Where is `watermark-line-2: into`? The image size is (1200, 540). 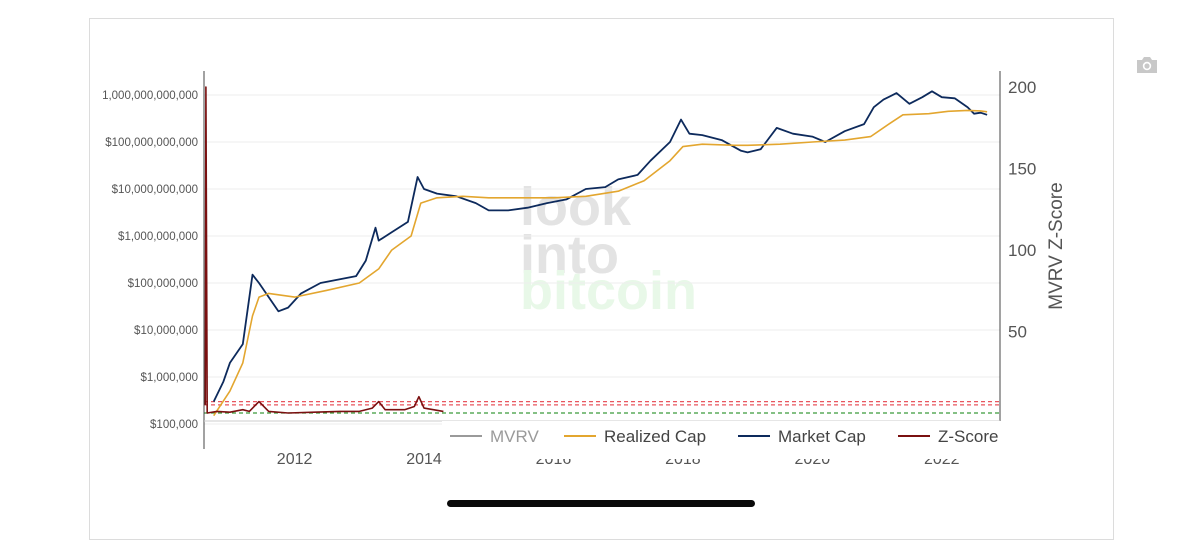
watermark-line-2: into is located at coordinates (569, 255).